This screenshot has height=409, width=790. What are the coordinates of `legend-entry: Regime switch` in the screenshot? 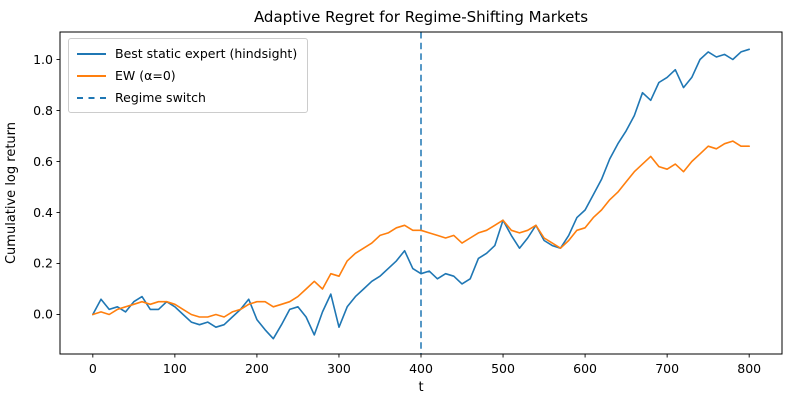 It's located at (187, 97).